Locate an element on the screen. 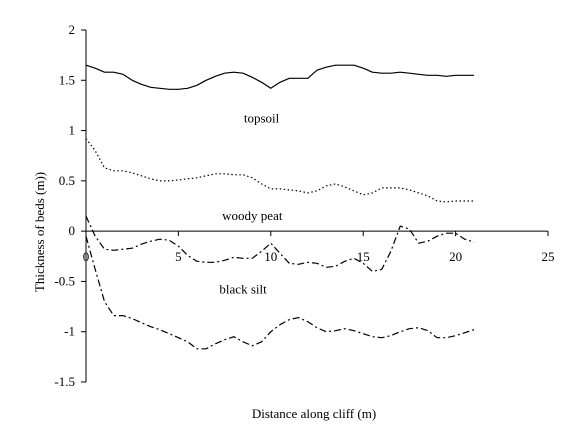  y-tick-label: -1.5 is located at coordinates (64, 381).